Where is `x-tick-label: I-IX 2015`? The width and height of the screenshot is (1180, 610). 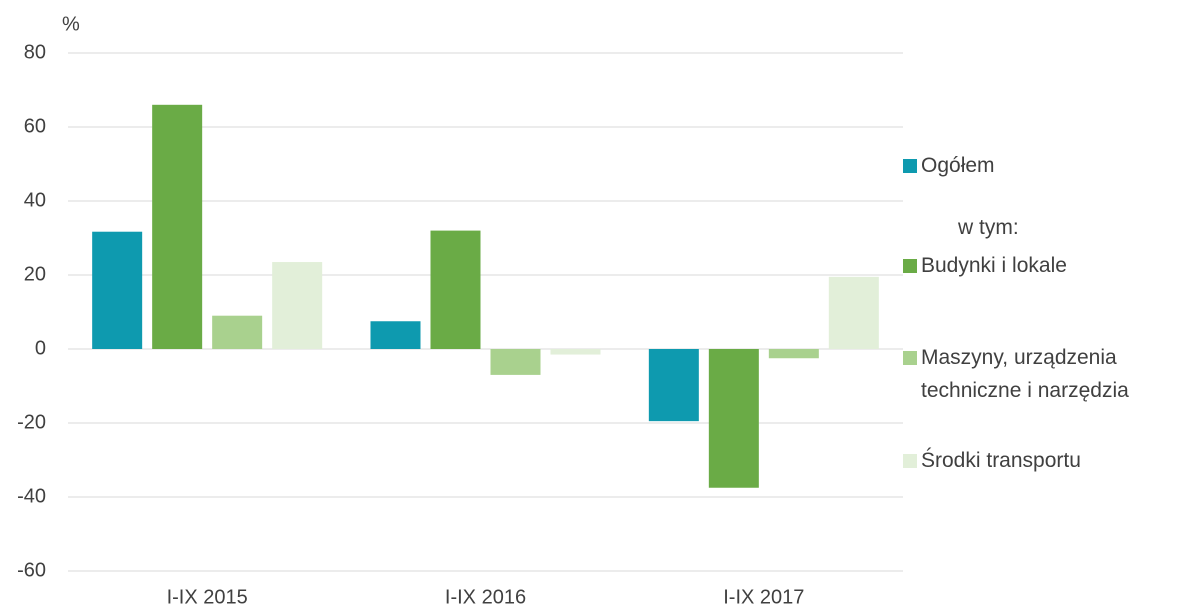 x-tick-label: I-IX 2015 is located at coordinates (207, 597).